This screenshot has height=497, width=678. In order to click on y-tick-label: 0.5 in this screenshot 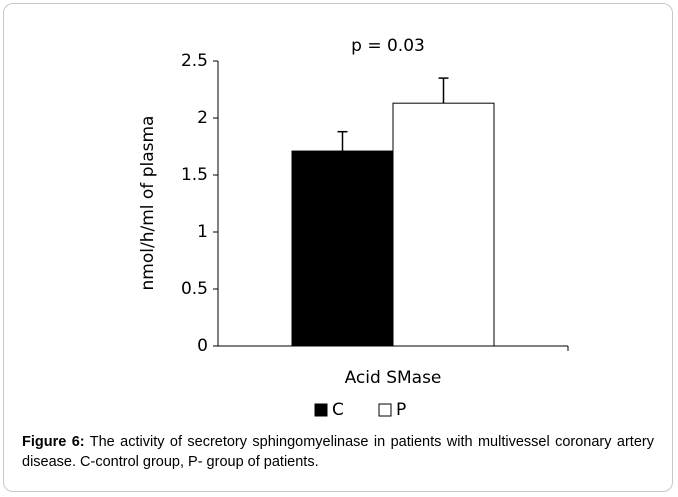, I will do `click(194, 289)`.